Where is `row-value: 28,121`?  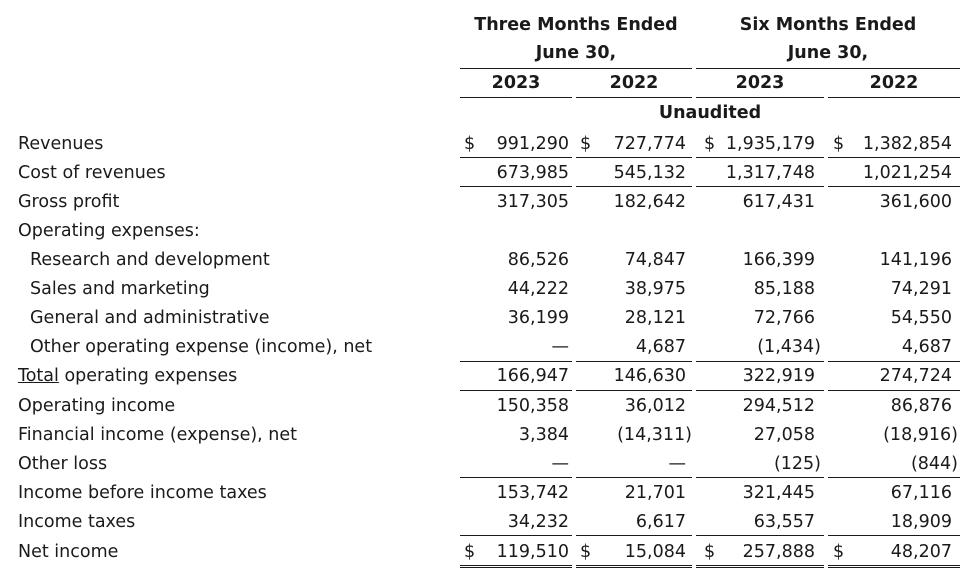 row-value: 28,121 is located at coordinates (655, 318).